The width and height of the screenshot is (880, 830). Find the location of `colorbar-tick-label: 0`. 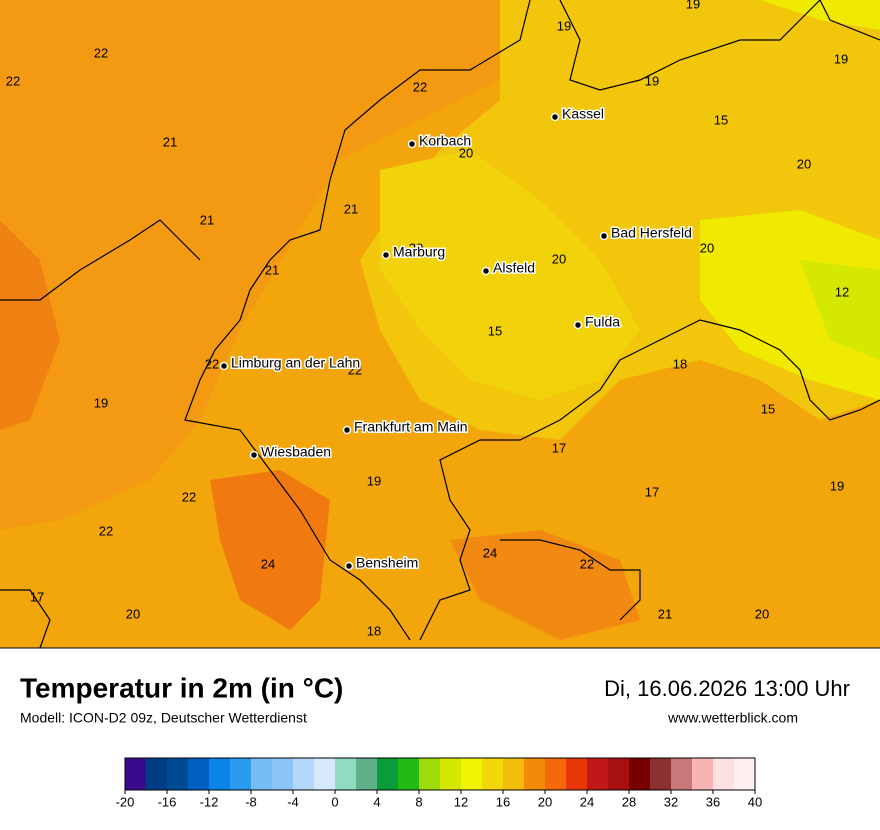

colorbar-tick-label: 0 is located at coordinates (334, 801).